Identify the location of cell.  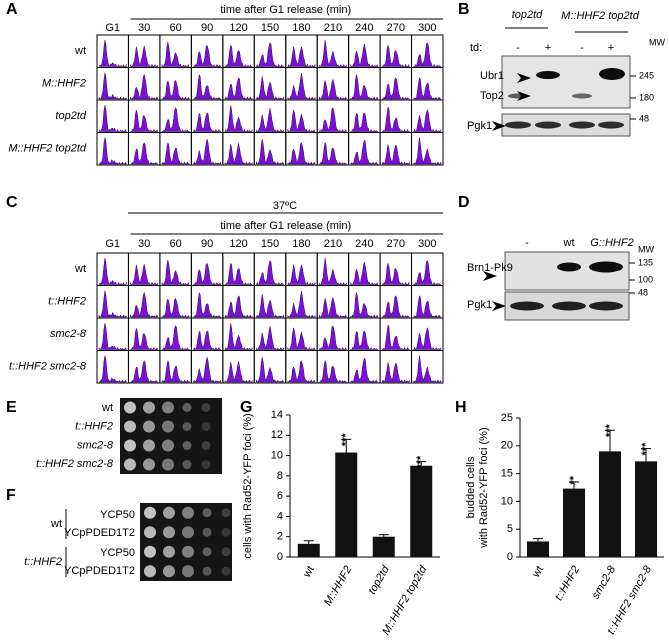
(112, 334).